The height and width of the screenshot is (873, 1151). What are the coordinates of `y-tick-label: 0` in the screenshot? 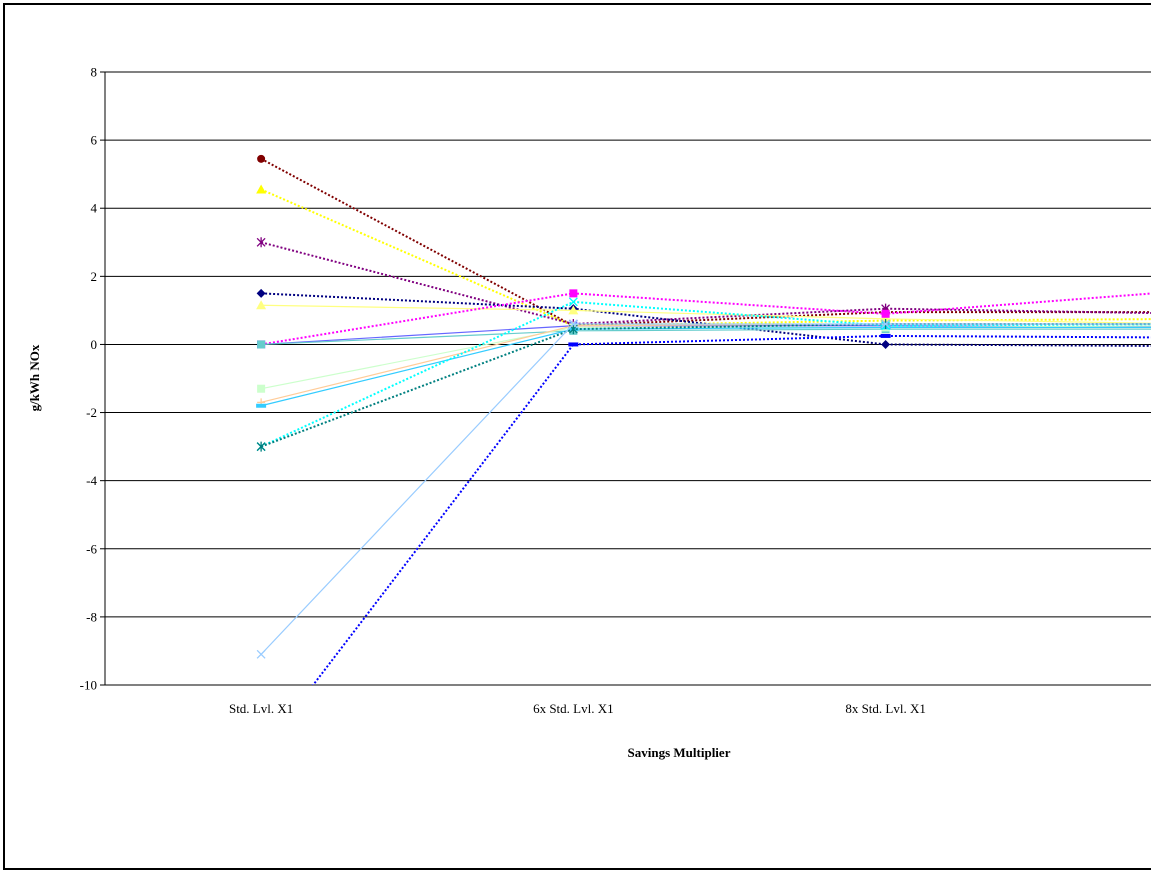 It's located at (94, 344).